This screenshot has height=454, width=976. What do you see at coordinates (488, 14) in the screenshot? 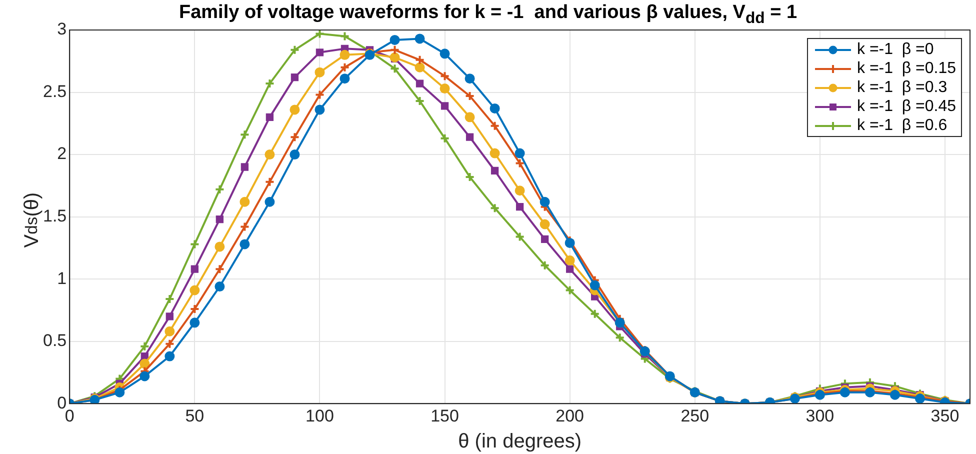
I see `chart-title: Family of voltage waveforms for k = -1 and various β values, V$_{dd}$ = 1` at bounding box center [488, 14].